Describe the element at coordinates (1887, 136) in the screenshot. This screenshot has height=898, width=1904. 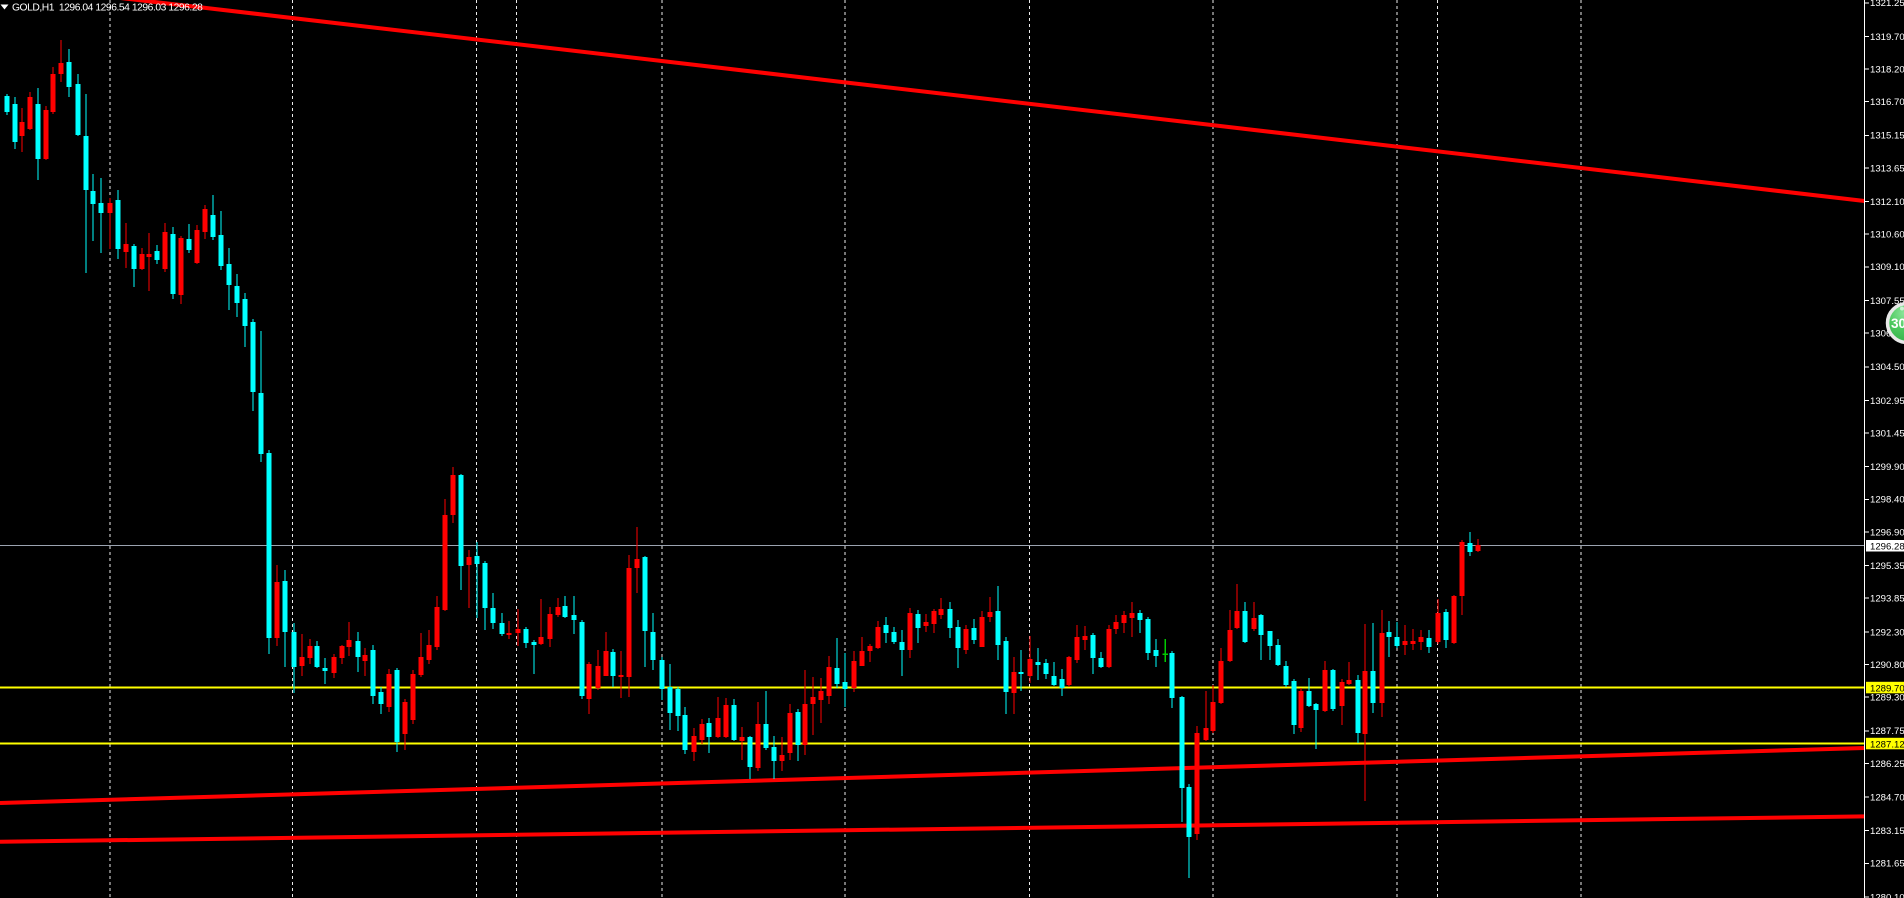
I see `svg-text: 1315.15` at that location.